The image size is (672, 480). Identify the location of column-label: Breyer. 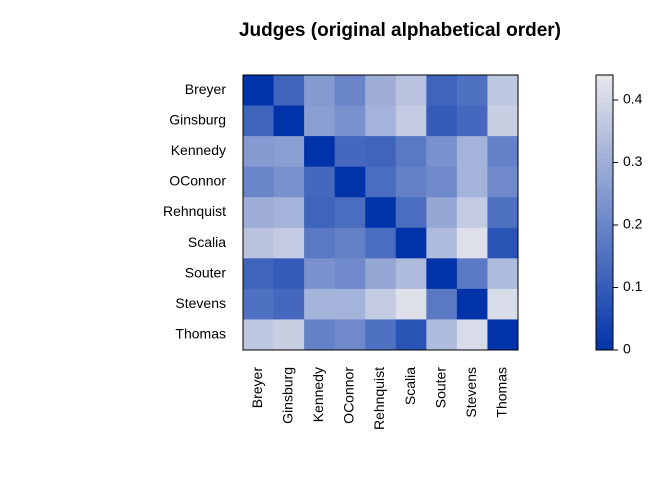
(257, 388).